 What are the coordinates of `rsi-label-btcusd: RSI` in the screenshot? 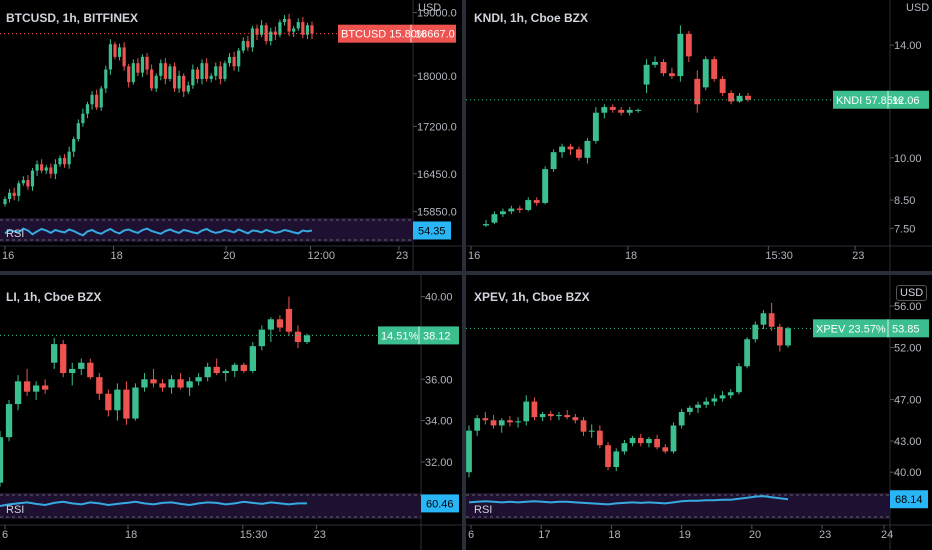 It's located at (15, 234).